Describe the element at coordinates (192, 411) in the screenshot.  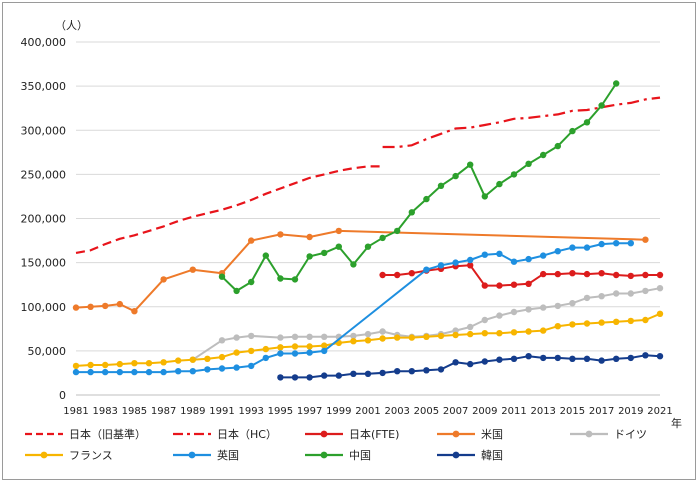
I see `x-tick-label: 1989` at that location.